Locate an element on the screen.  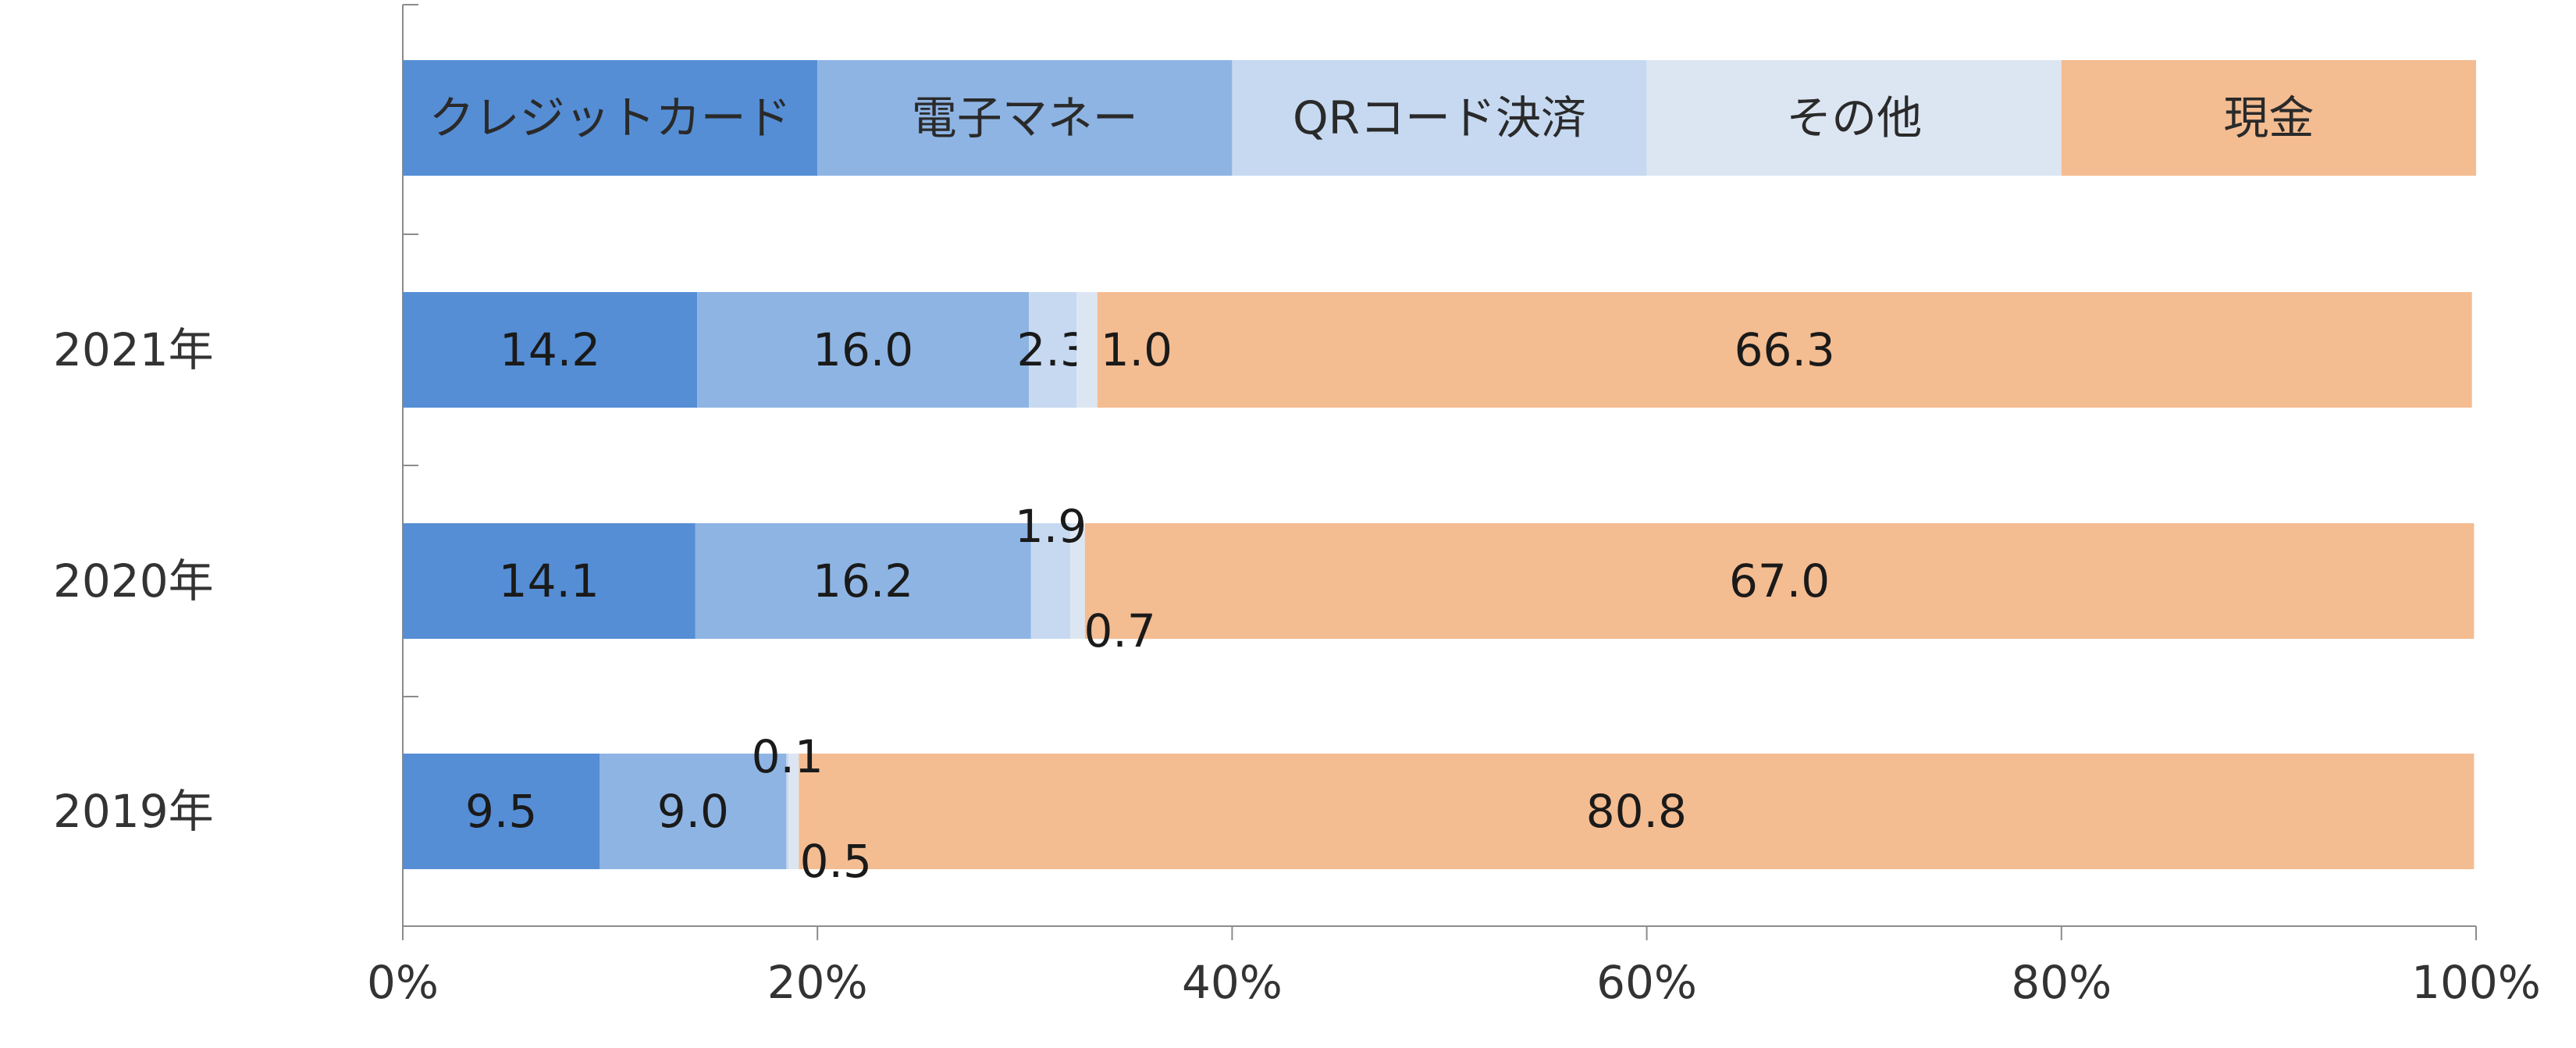
y-category-label: 2019年 is located at coordinates (133, 811).